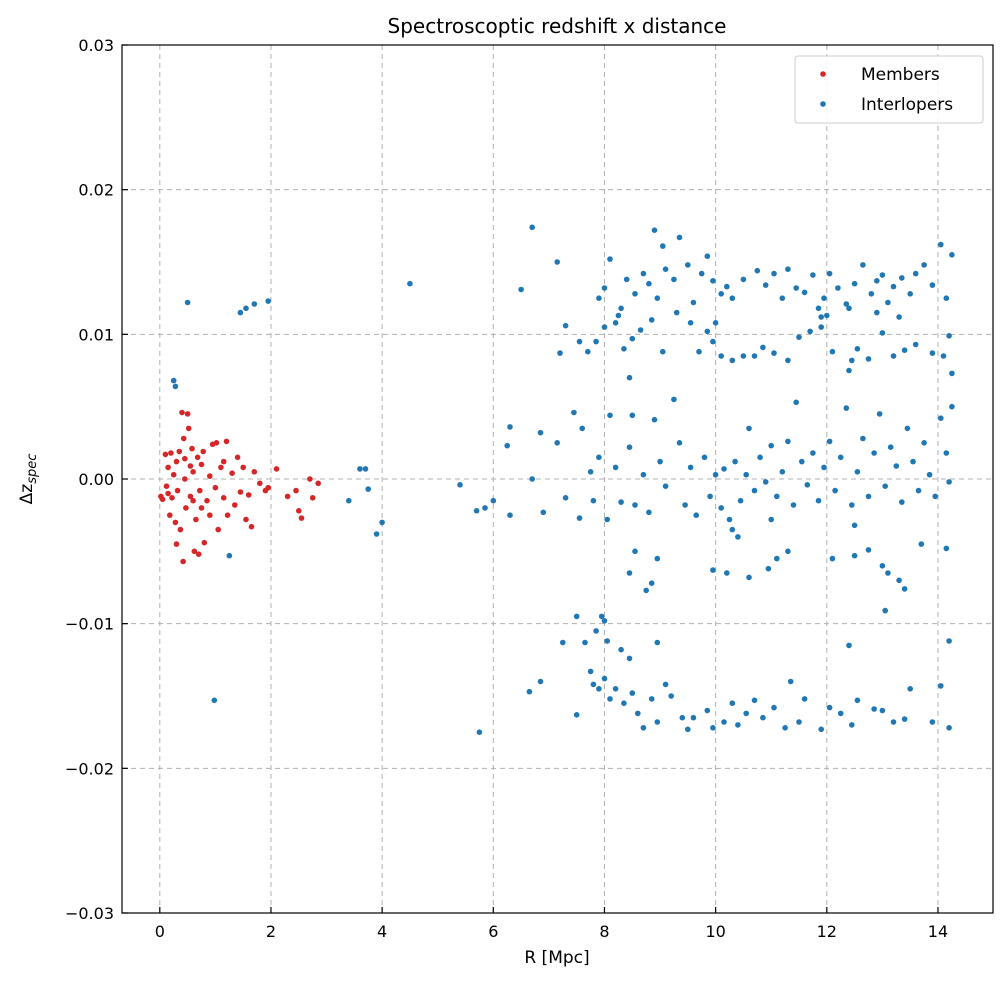 This screenshot has height=987, width=1008. What do you see at coordinates (557, 26) in the screenshot?
I see `chart-title: Spectroscoptic redshift x distance` at bounding box center [557, 26].